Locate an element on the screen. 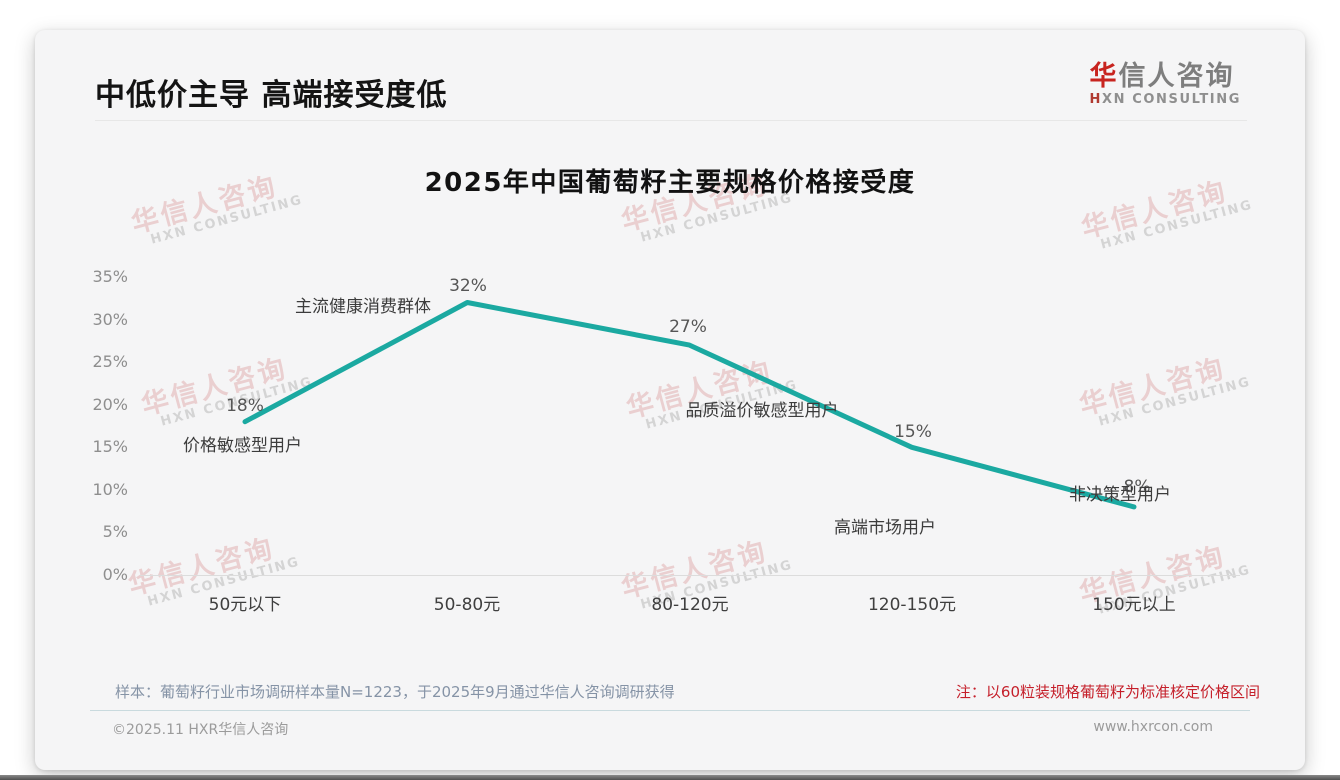 The width and height of the screenshot is (1340, 780). x-axis-label: 50元以下 is located at coordinates (245, 605).